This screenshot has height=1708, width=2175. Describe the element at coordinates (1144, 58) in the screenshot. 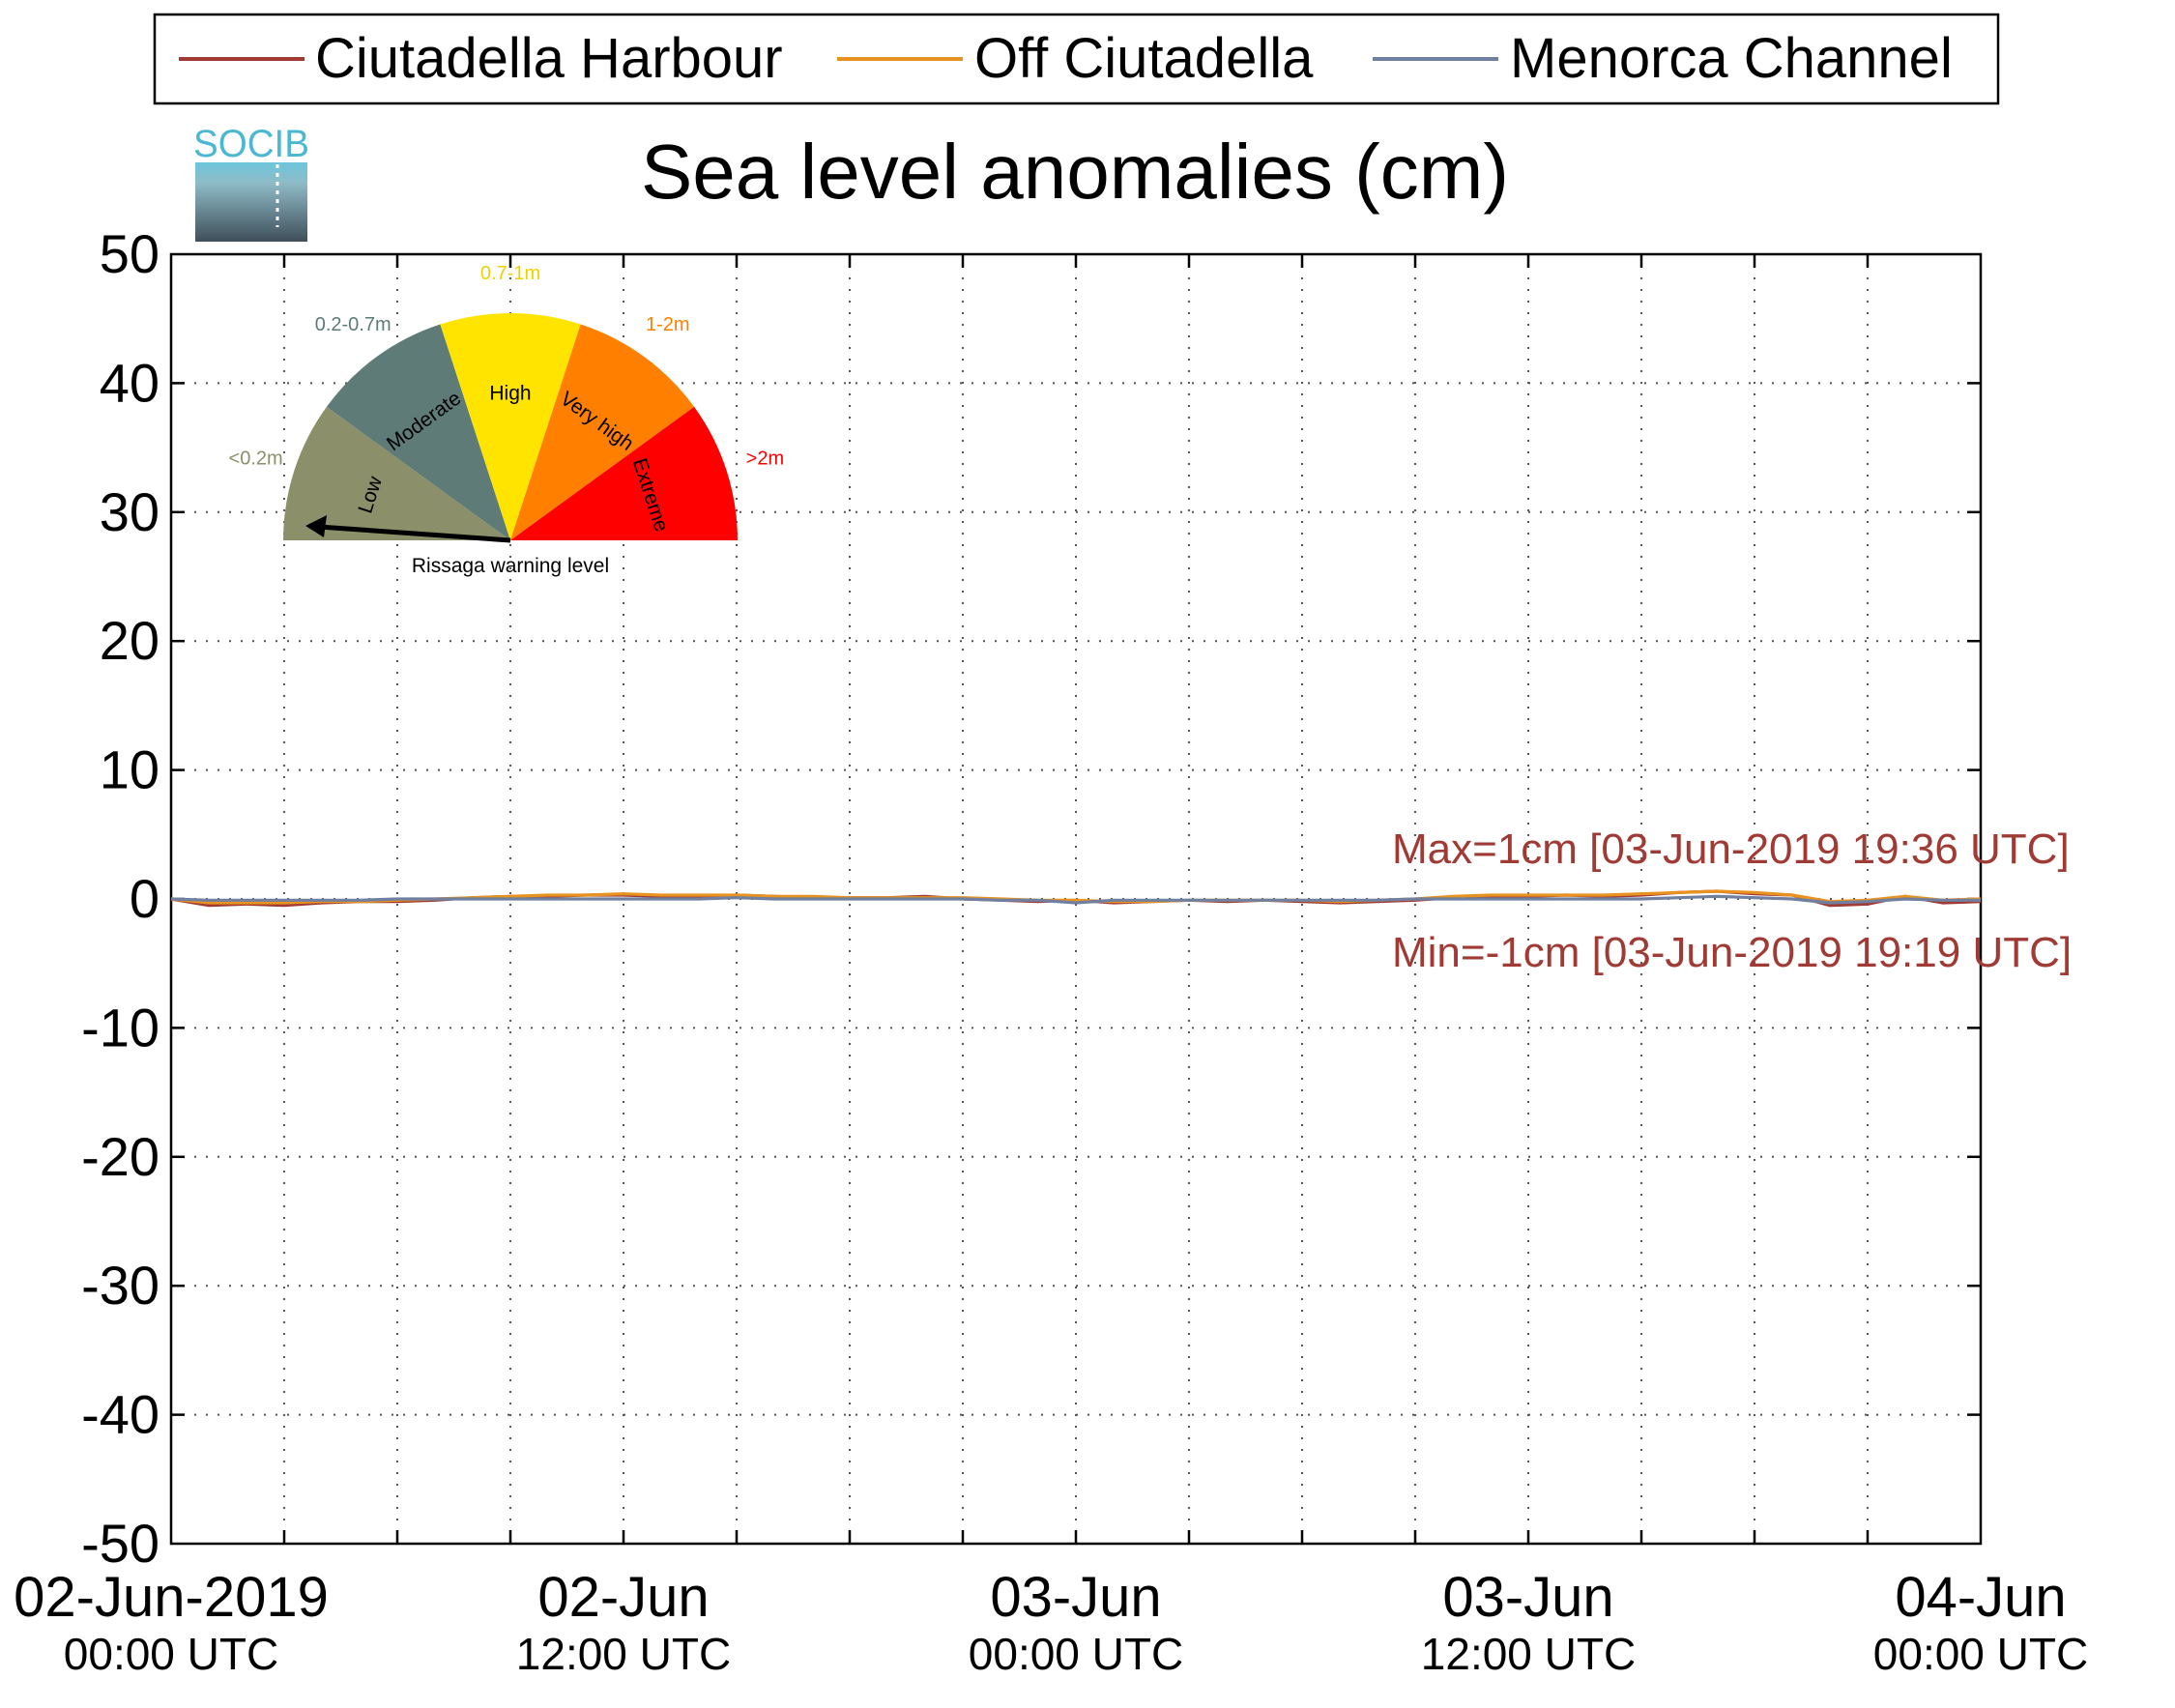

I see `legend-label-off-ciutadella: Off Ciutadella` at that location.